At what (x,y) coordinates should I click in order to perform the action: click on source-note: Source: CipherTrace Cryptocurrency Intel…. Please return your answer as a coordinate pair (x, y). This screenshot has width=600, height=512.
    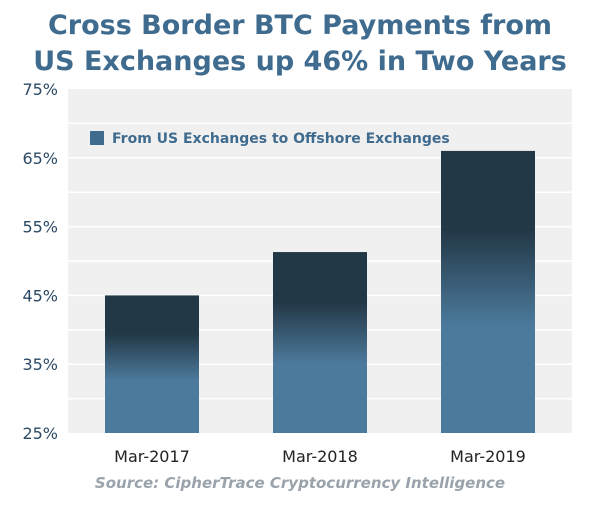
    Looking at the image, I should click on (300, 483).